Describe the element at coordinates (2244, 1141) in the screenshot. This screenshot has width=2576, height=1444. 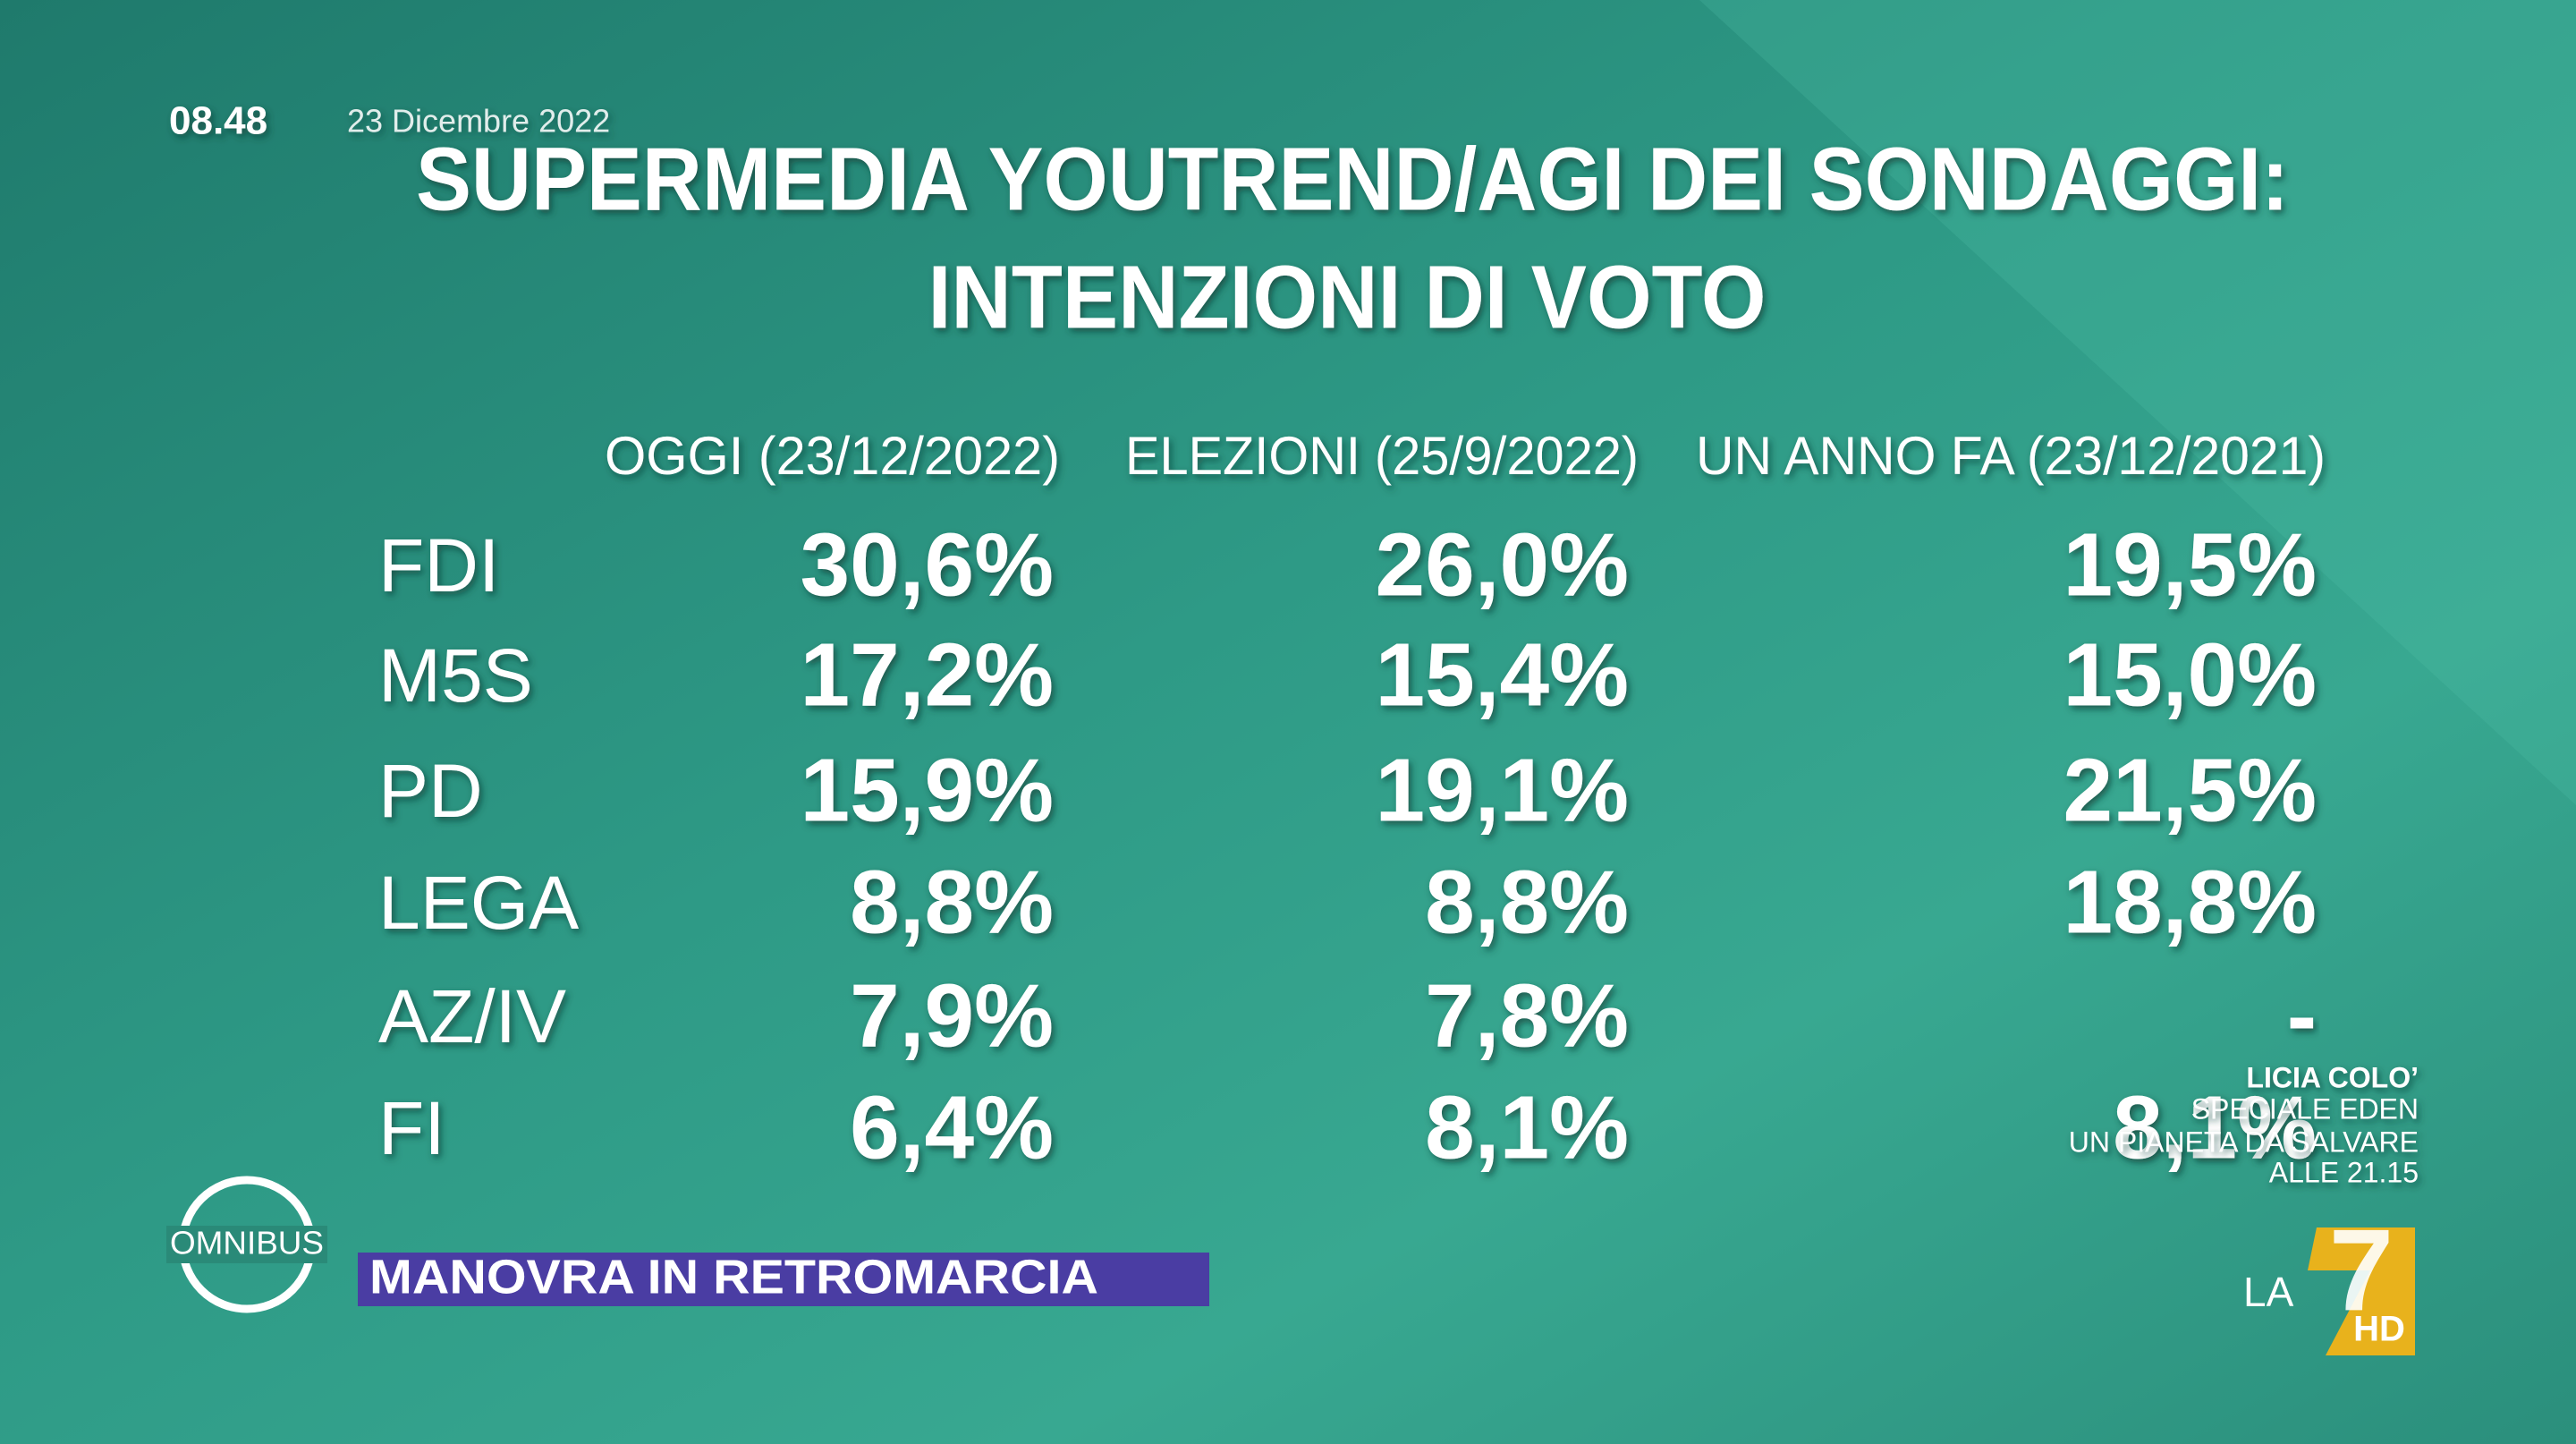
I see `promo-line: UN PIANETA DA SALVARE` at that location.